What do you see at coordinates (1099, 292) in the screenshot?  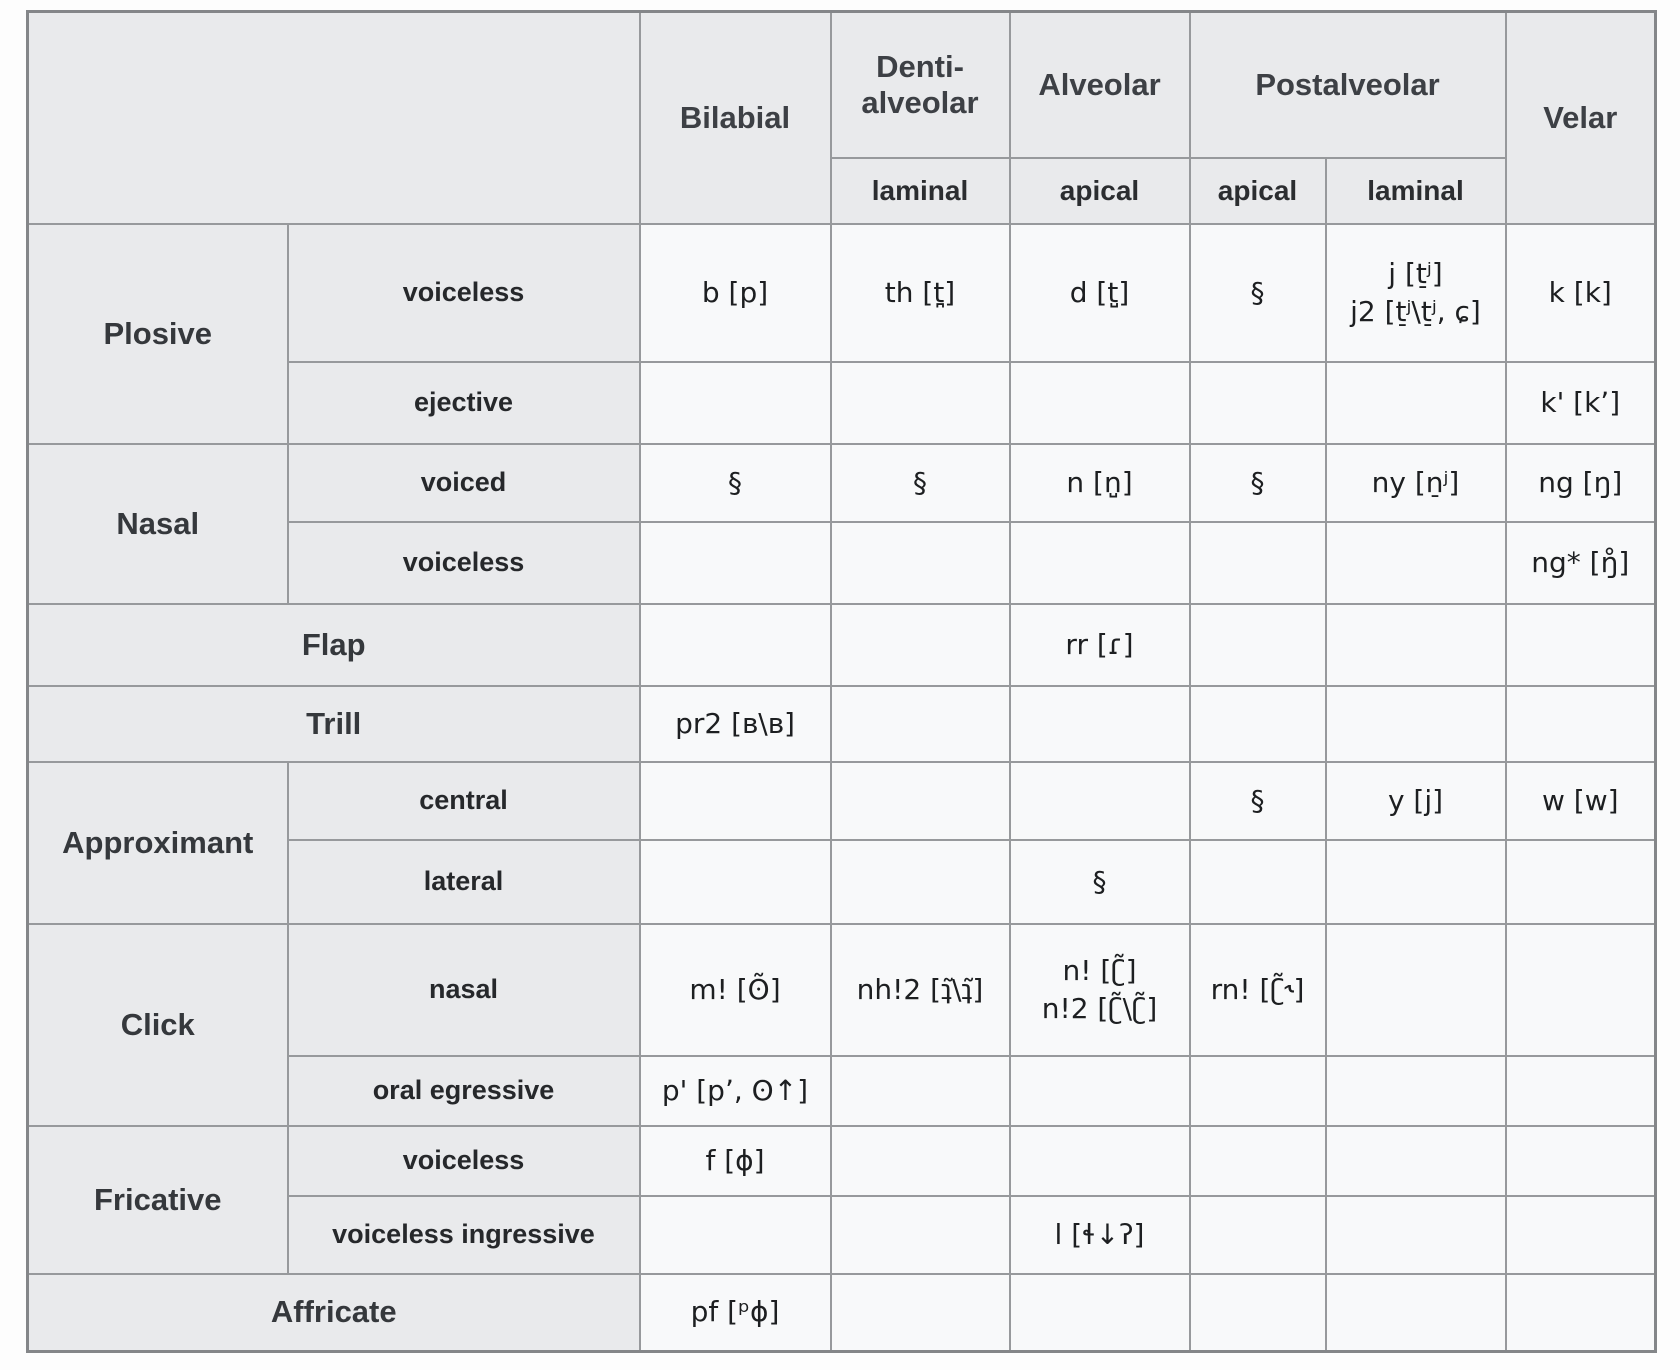 I see `cell-plosive-voiceless-alveolar: d [t̺]` at bounding box center [1099, 292].